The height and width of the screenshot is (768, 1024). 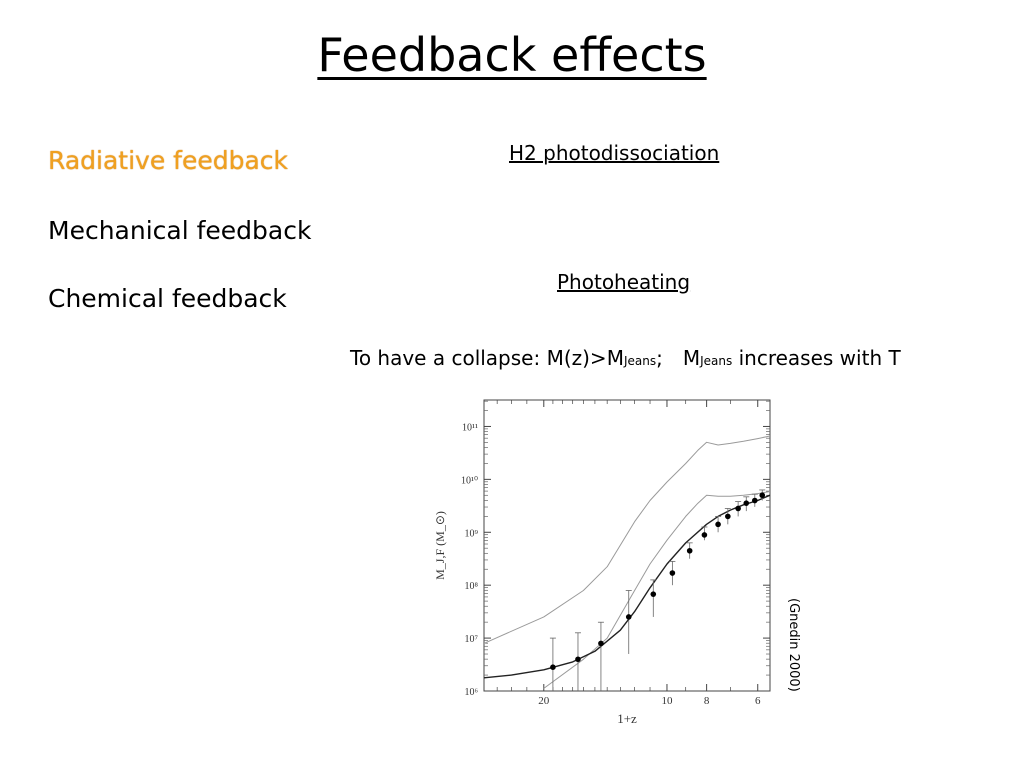 What do you see at coordinates (180, 230) in the screenshot?
I see `feedback-mechanical: Mechanical feedback` at bounding box center [180, 230].